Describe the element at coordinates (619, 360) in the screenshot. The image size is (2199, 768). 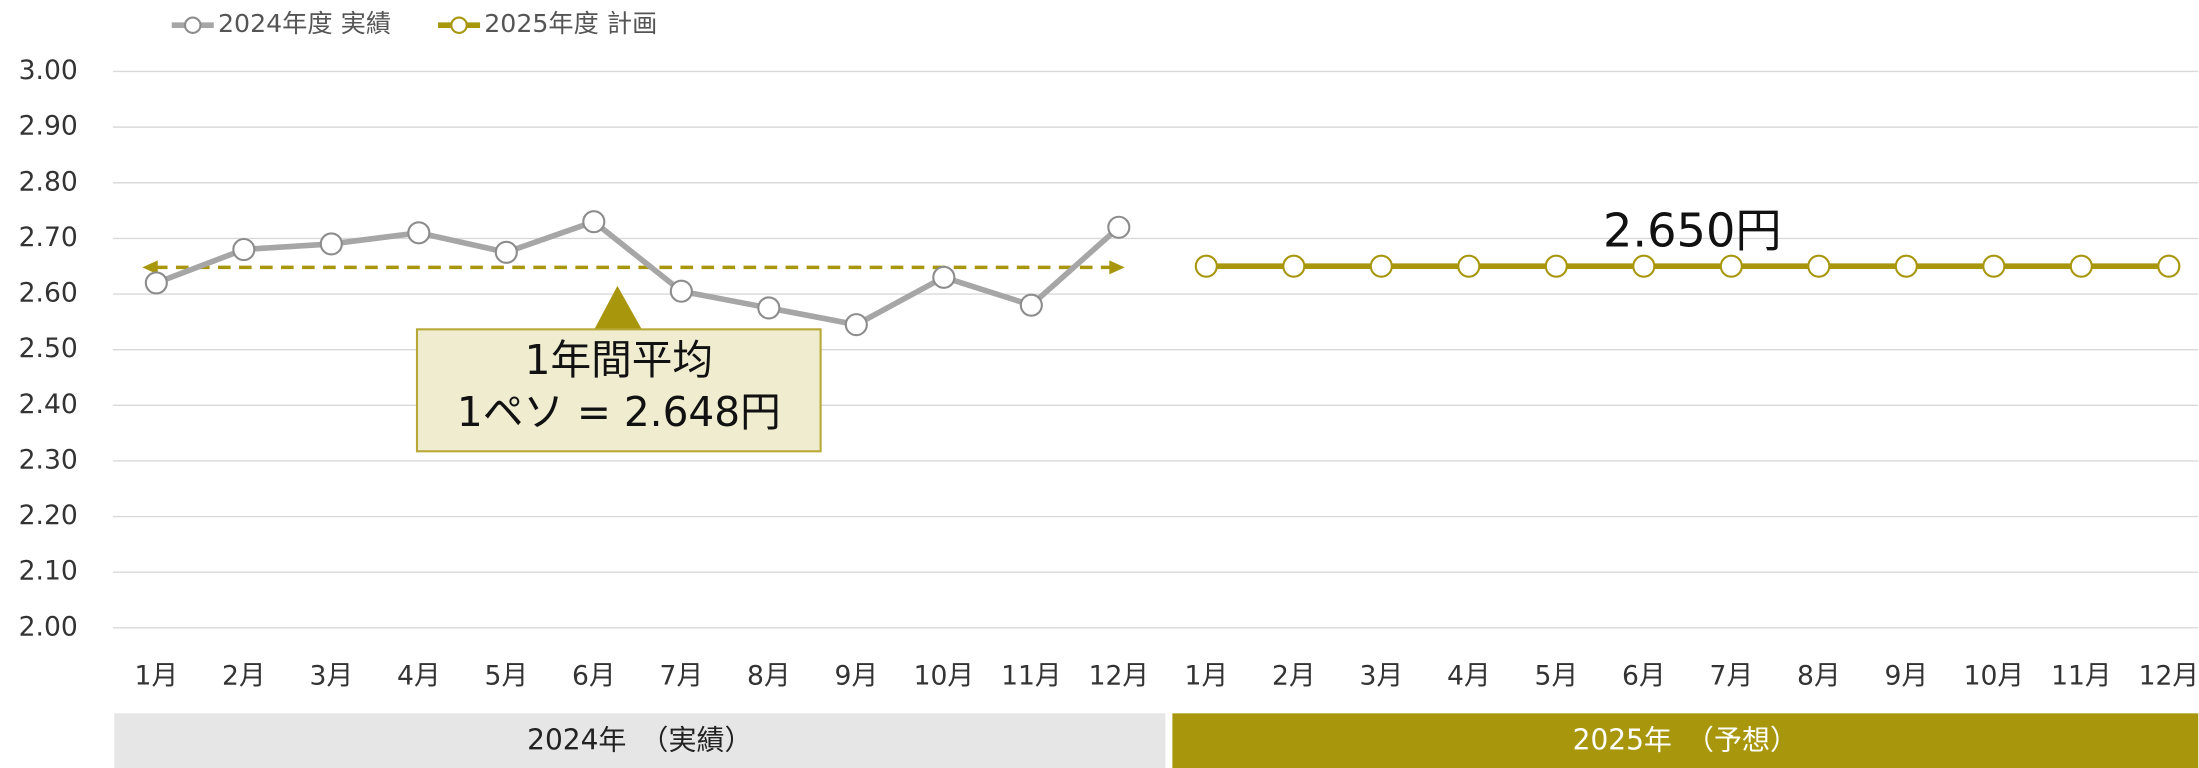
I see `callout-text: 1年間平均` at that location.